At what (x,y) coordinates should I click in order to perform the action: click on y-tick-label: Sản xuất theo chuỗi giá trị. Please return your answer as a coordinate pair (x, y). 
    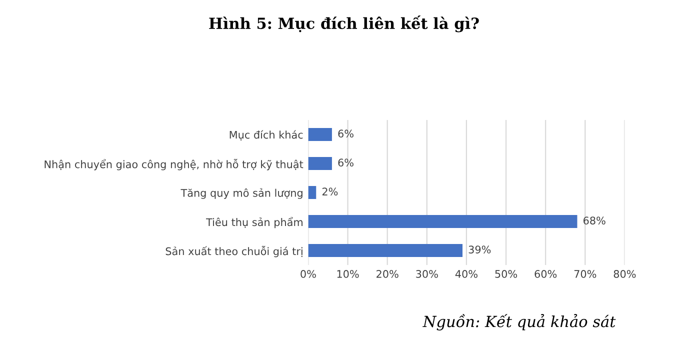
    Looking at the image, I should click on (234, 252).